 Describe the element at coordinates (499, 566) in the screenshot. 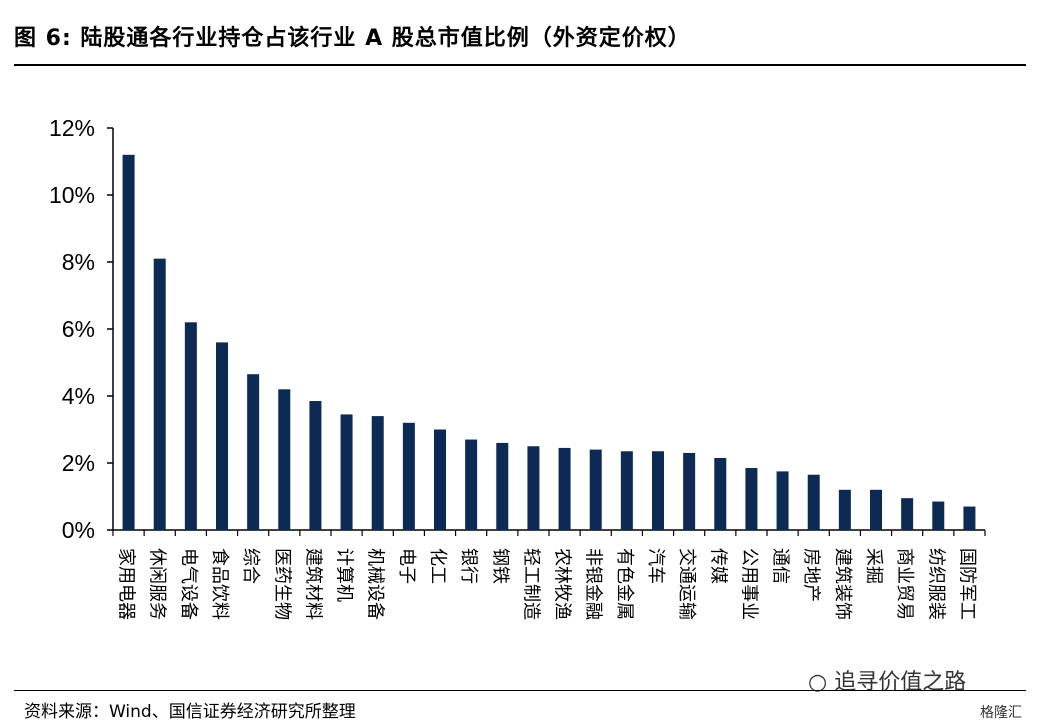

I see `category-label: 钢铁` at that location.